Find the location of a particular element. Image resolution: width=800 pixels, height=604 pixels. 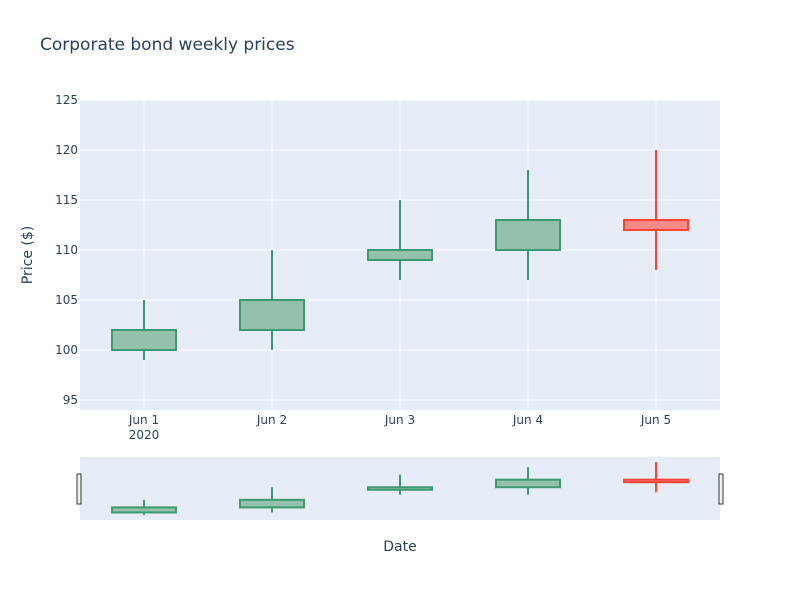

x-tick-year-label: 2020 is located at coordinates (144, 435).